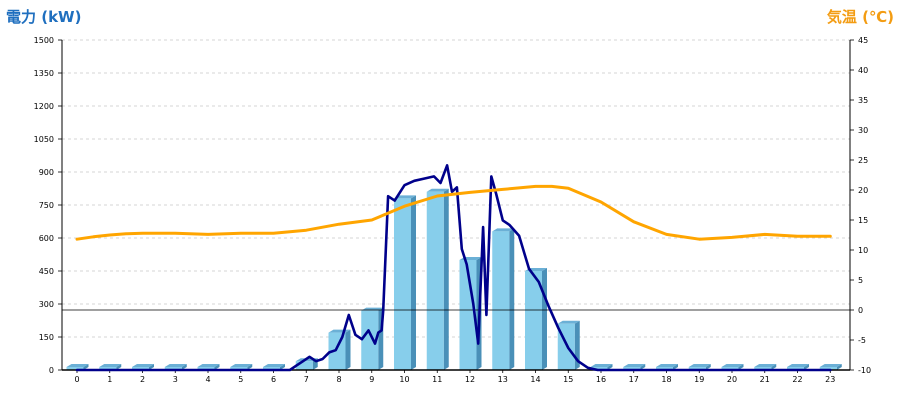 The image size is (900, 400). I want to click on left-tick-label: 900, so click(46, 172).